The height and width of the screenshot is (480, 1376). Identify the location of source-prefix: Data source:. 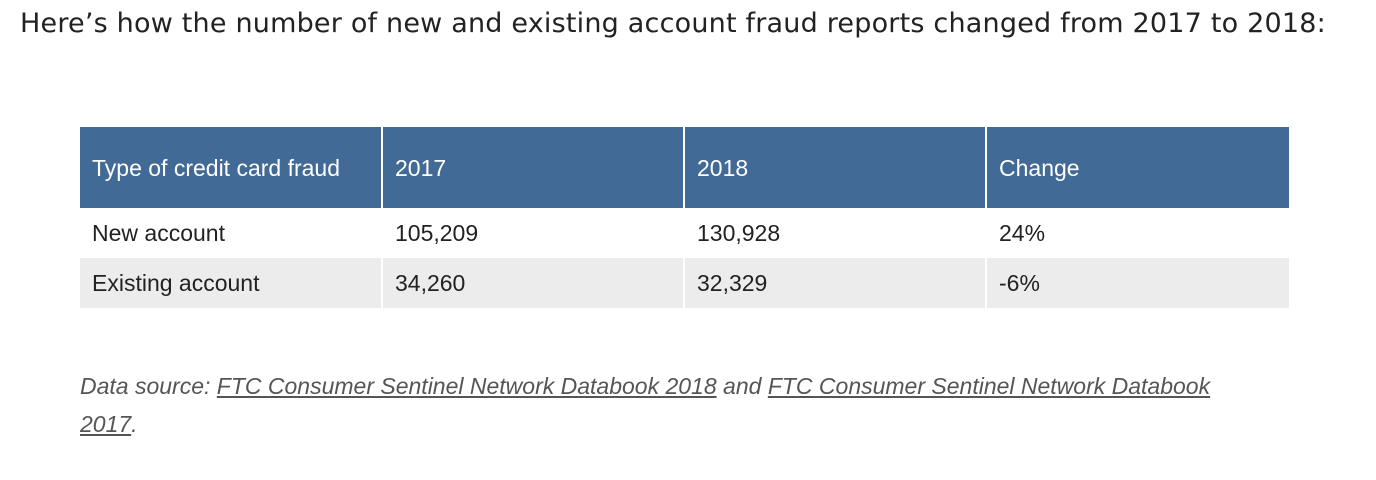
(148, 386).